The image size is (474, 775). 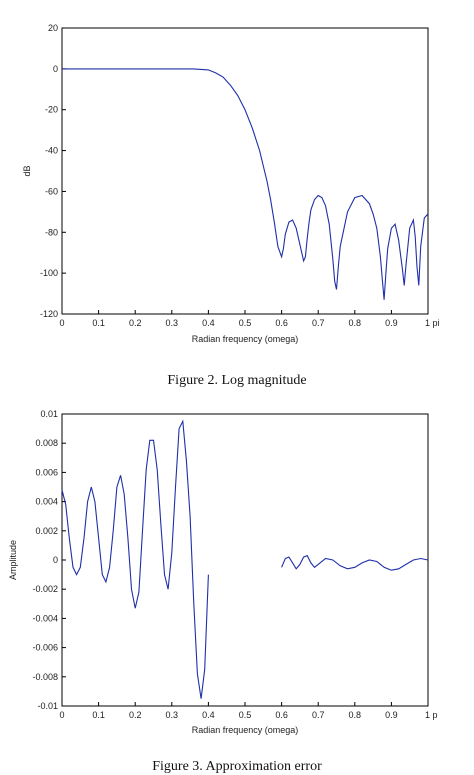 I want to click on y-tick-label: 0.006, so click(x=46, y=472).